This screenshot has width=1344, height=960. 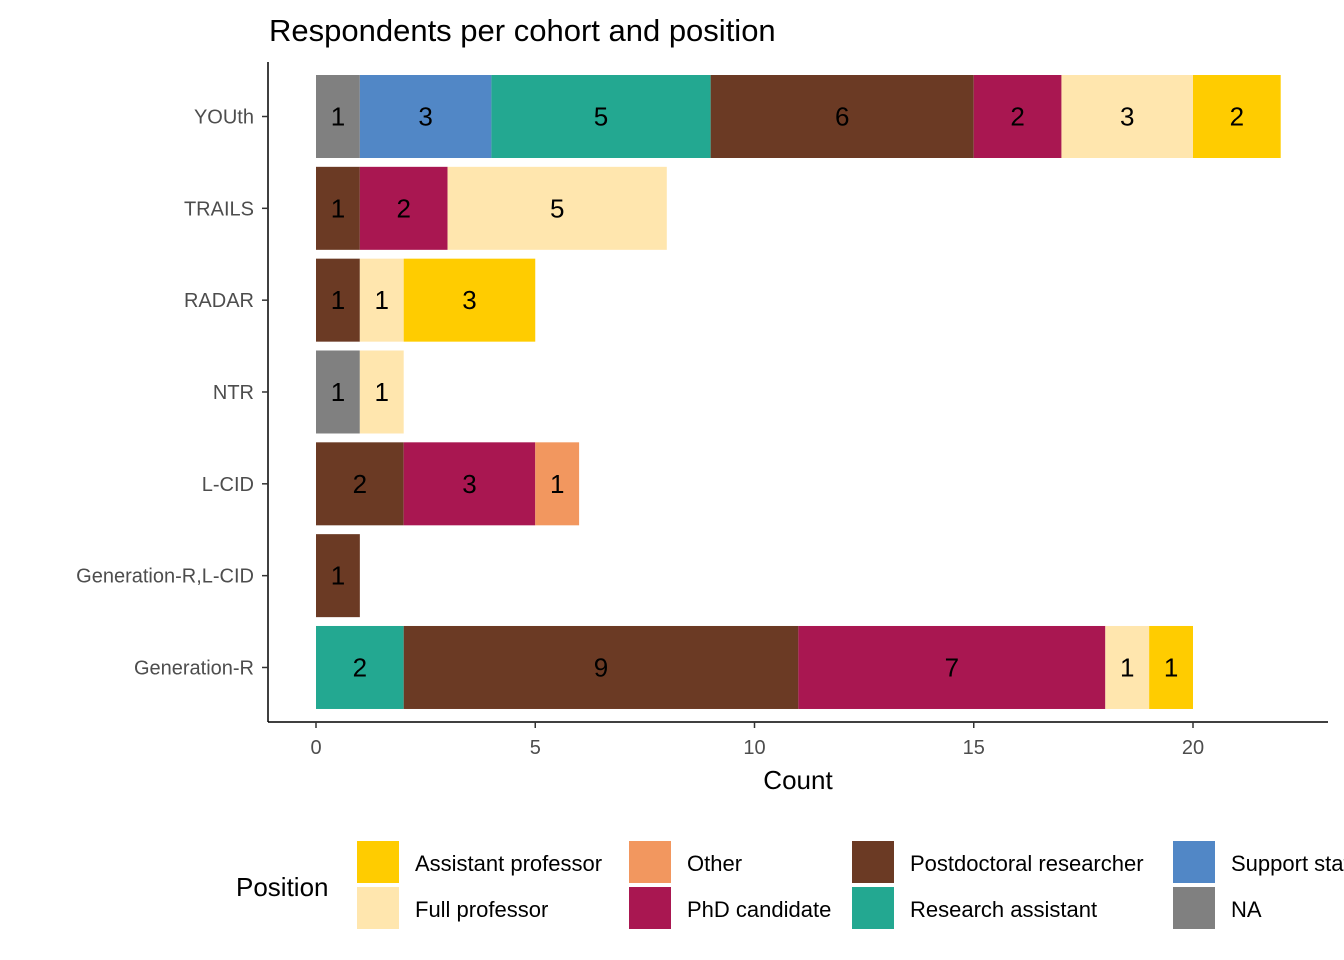 I want to click on bar-youth-postdoctoral-researcher, so click(x=842, y=116).